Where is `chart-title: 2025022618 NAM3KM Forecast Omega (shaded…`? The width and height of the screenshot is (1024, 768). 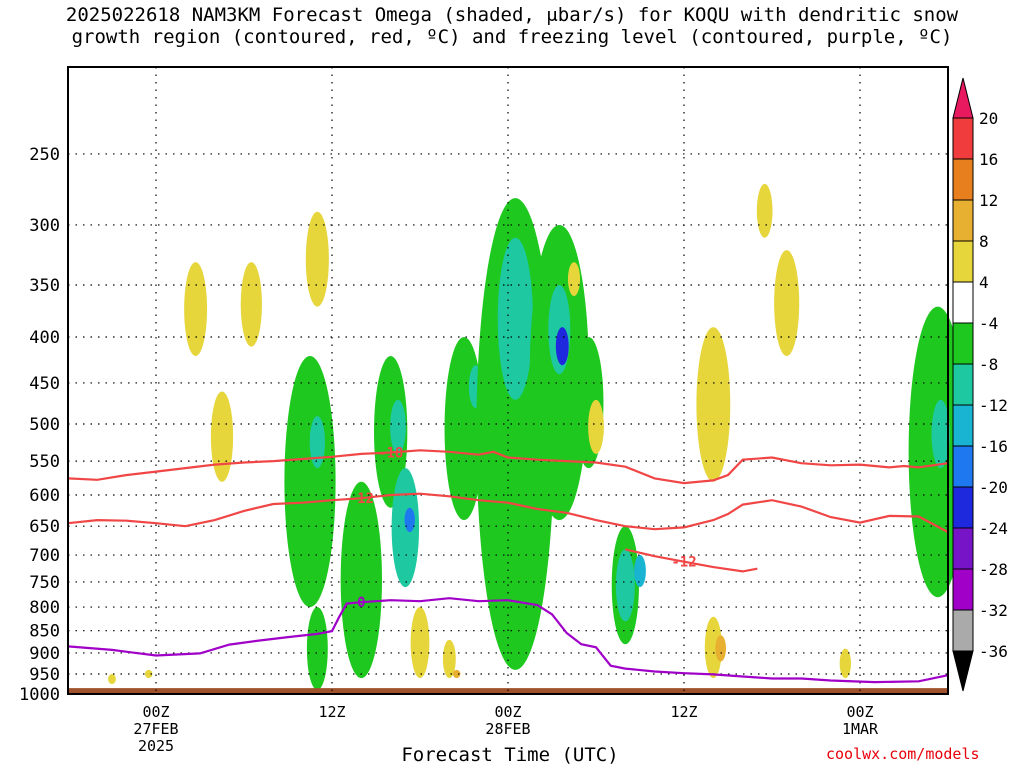 chart-title: 2025022618 NAM3KM Forecast Omega (shaded… is located at coordinates (512, 26).